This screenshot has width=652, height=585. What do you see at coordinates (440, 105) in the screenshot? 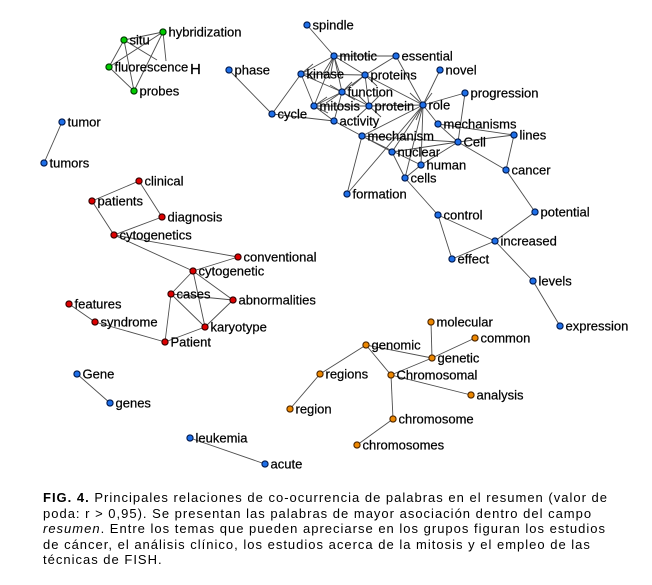
I see `svg-text: role` at bounding box center [440, 105].